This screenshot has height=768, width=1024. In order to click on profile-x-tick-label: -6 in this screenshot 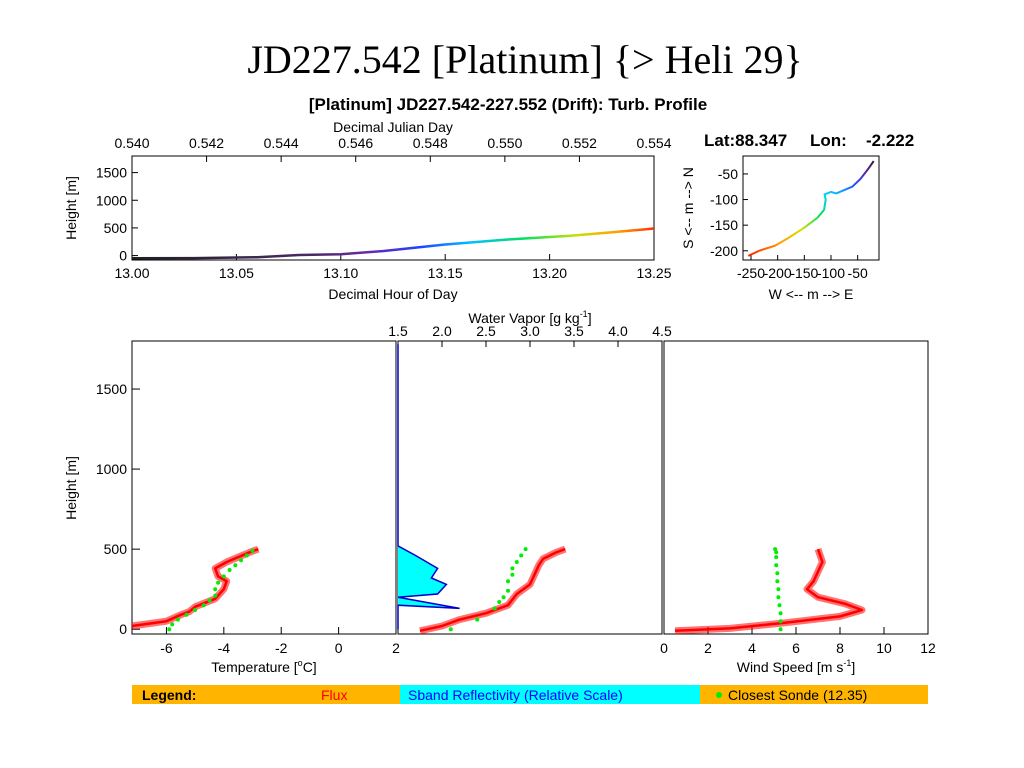, I will do `click(166, 648)`.